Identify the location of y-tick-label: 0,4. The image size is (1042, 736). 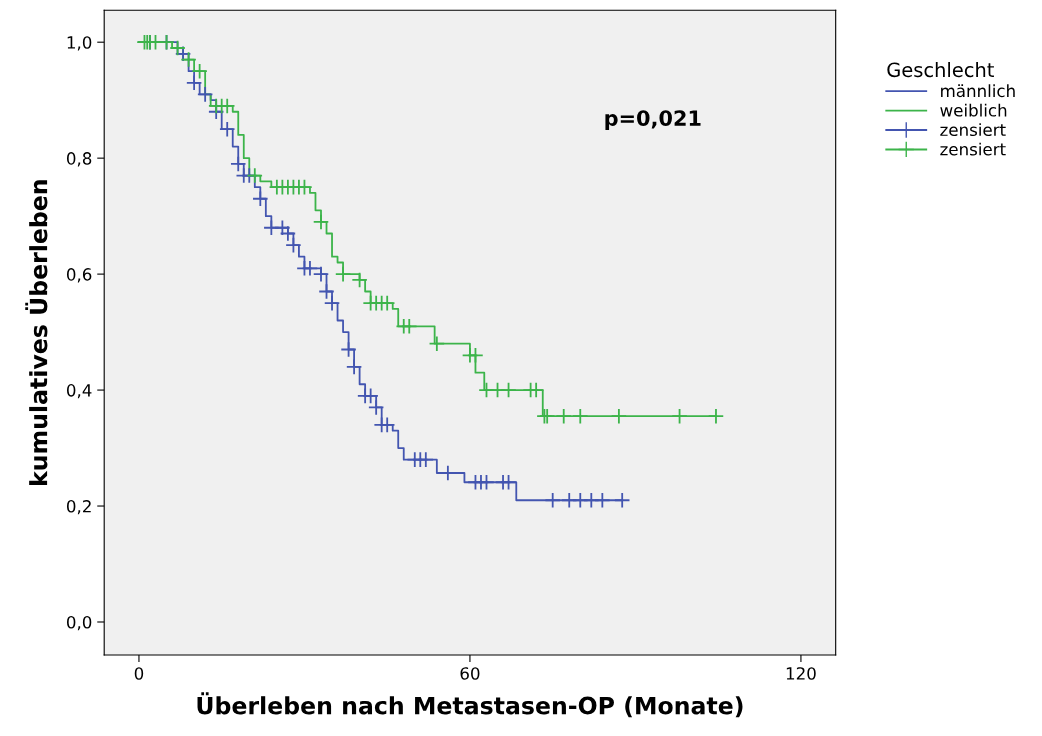
(79, 391).